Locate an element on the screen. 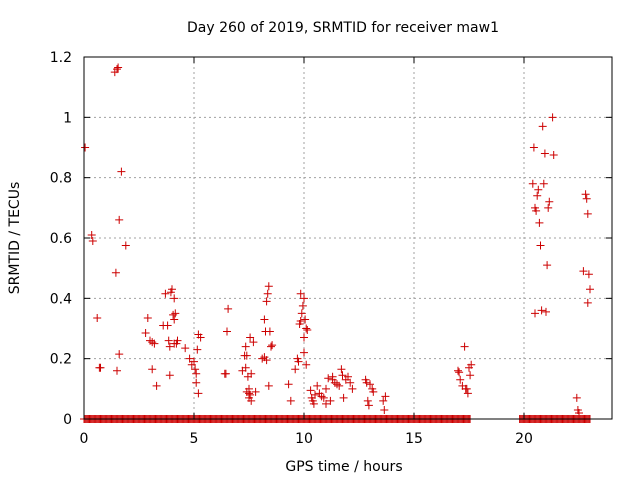 The height and width of the screenshot is (480, 640). x-tick-label: 10 is located at coordinates (304, 439).